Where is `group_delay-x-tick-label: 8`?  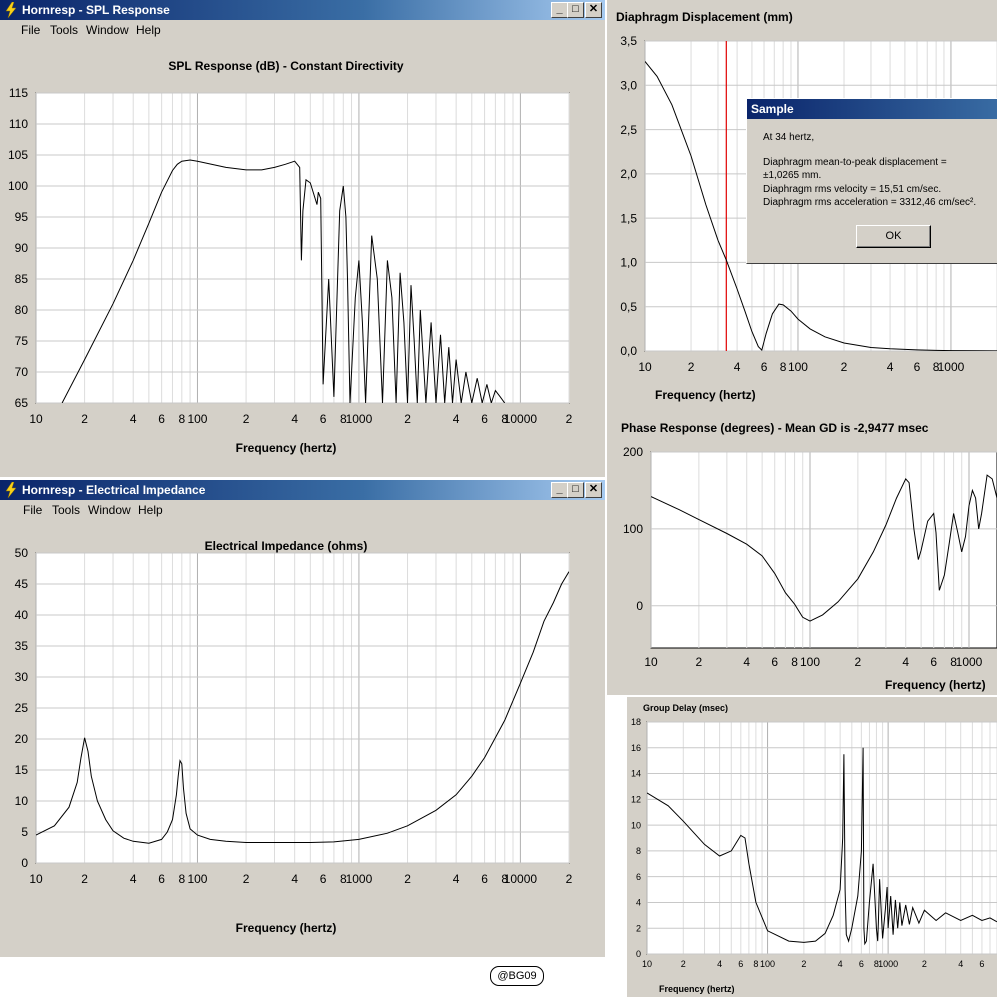 group_delay-x-tick-label: 8 is located at coordinates (755, 964).